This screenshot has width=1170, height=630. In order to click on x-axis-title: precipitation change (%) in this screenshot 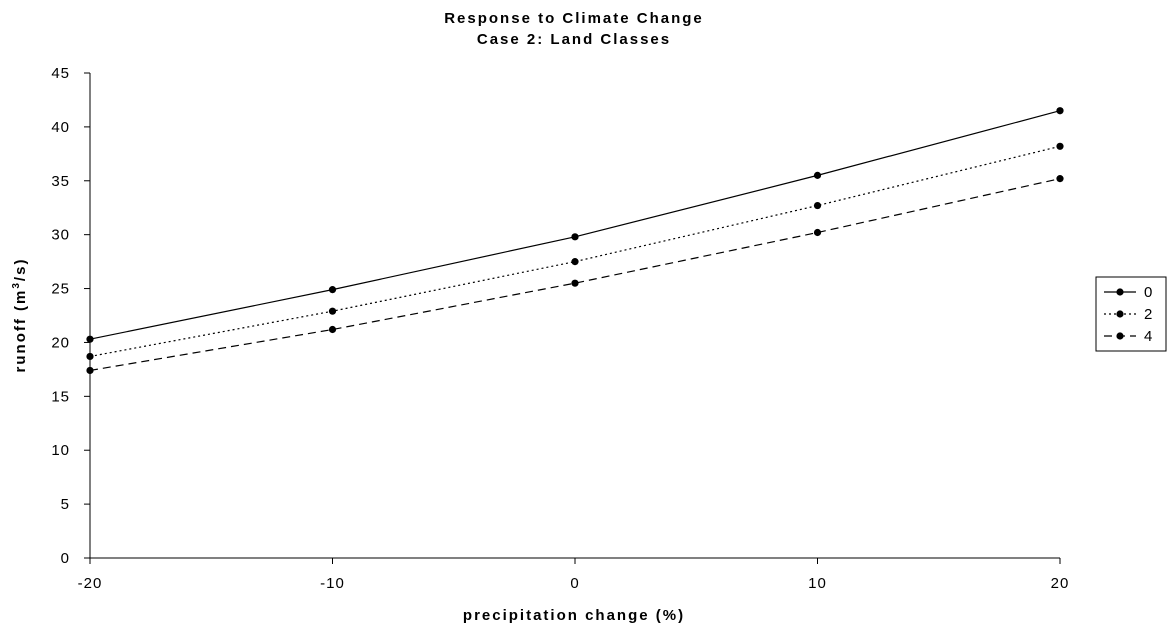, I will do `click(574, 615)`.